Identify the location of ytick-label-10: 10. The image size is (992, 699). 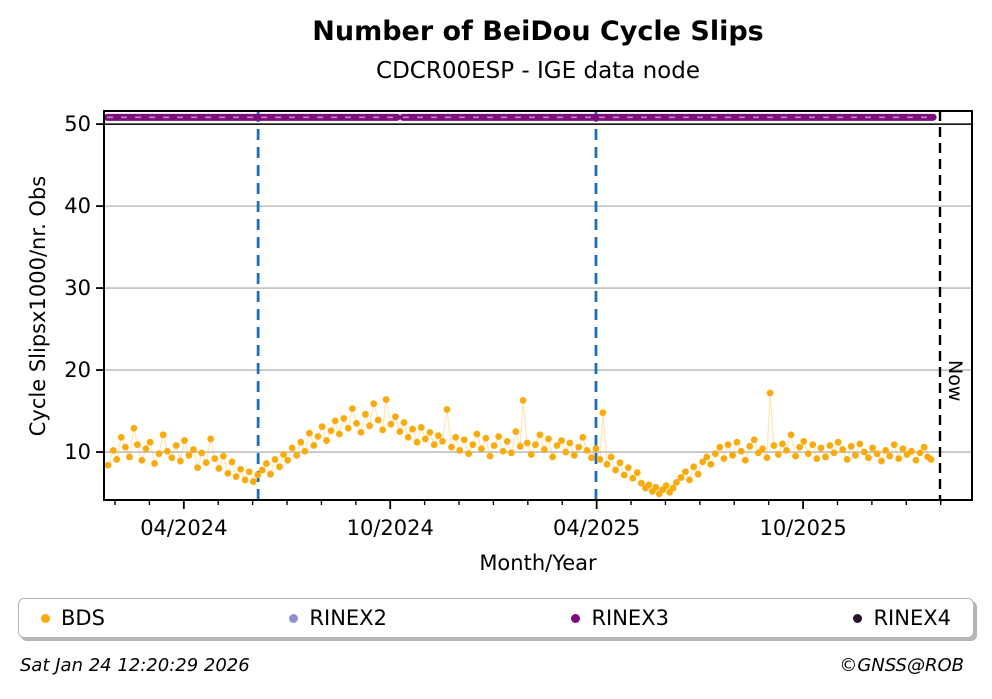
(77, 452).